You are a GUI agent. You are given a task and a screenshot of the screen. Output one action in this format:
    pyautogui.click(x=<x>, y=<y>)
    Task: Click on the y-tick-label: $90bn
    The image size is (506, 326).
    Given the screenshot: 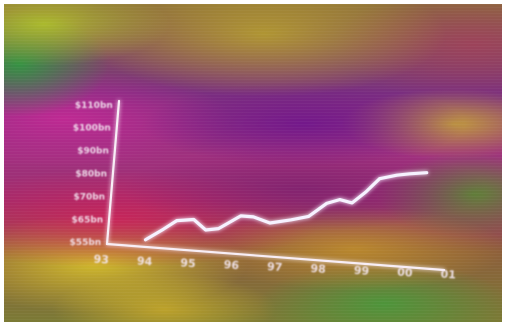 What is the action you would take?
    pyautogui.click(x=93, y=152)
    